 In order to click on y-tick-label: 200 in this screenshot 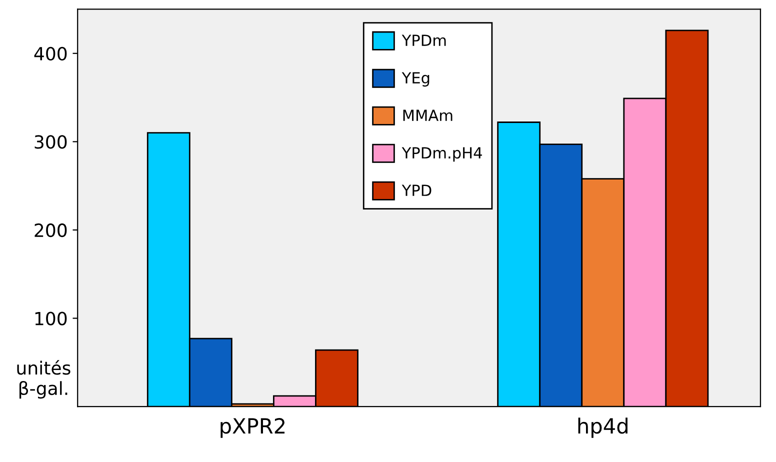, I will do `click(50, 230)`.